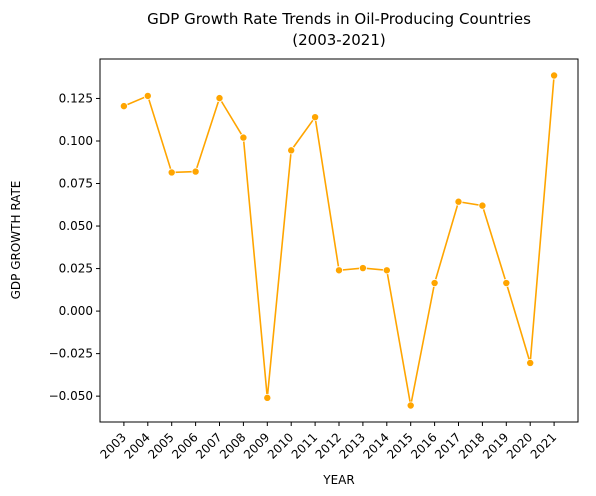  I want to click on data-point-2011, so click(315, 117).